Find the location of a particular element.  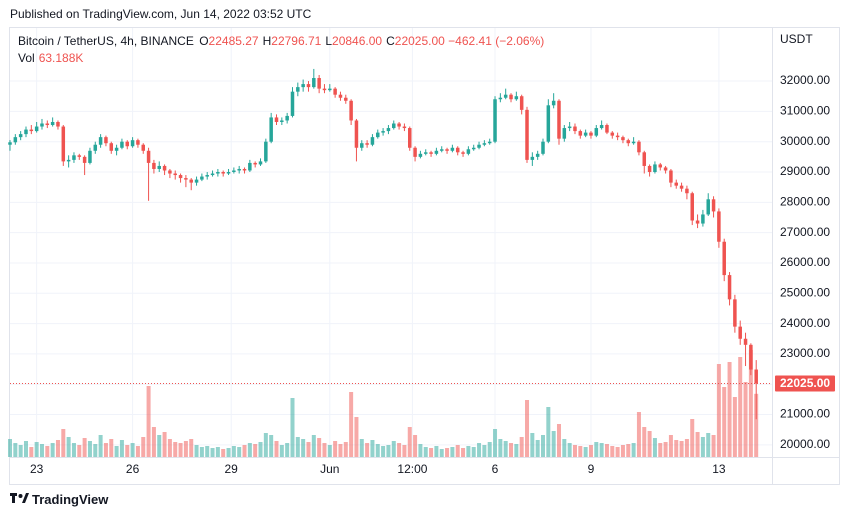

last-price-box is located at coordinates (805, 383).